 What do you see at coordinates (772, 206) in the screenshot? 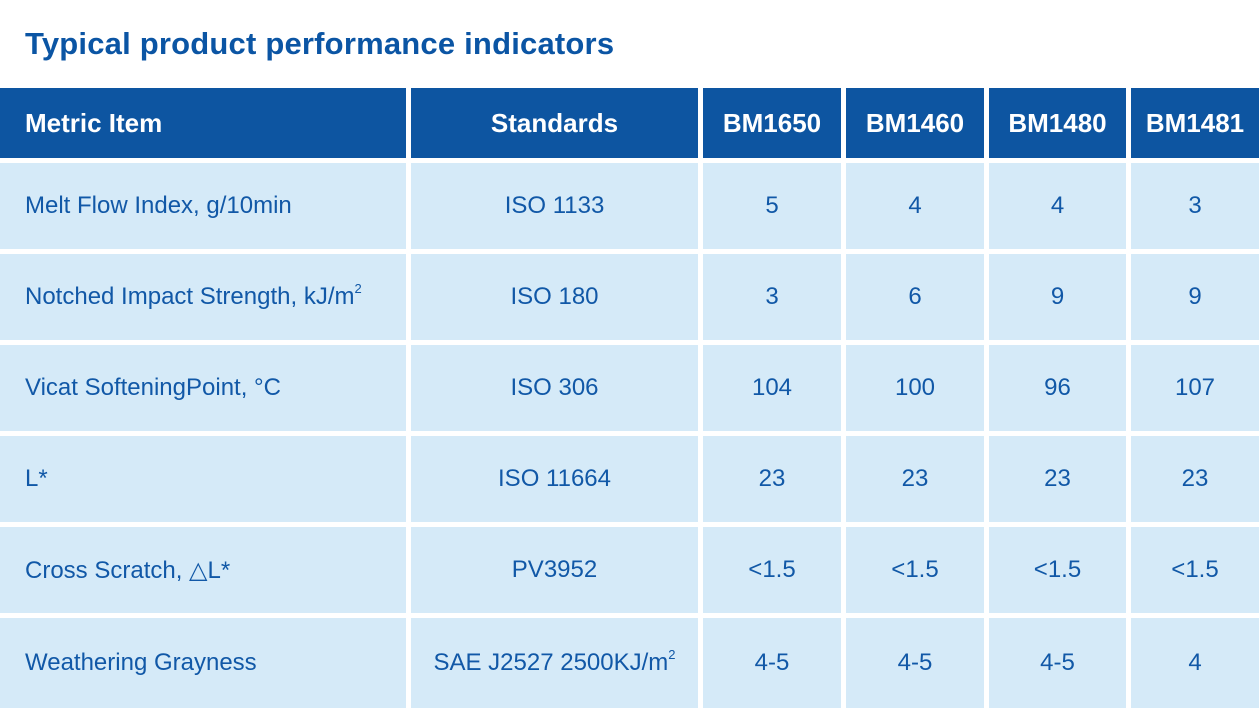
I see `value-cell: 5` at bounding box center [772, 206].